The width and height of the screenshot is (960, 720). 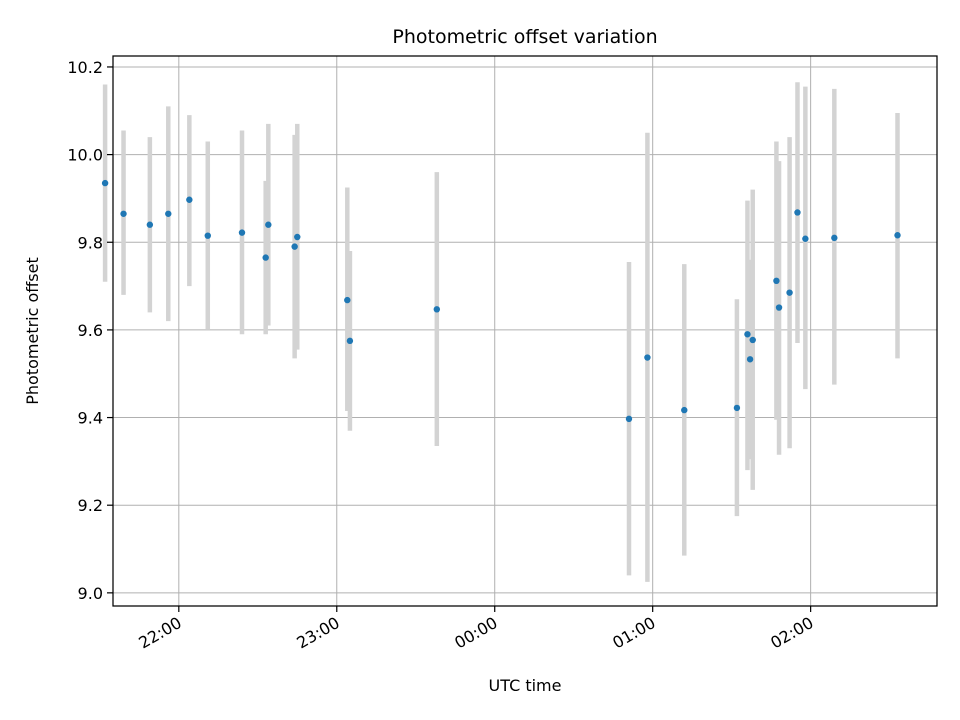 I want to click on y-axis-label: Photometric offset, so click(x=32, y=331).